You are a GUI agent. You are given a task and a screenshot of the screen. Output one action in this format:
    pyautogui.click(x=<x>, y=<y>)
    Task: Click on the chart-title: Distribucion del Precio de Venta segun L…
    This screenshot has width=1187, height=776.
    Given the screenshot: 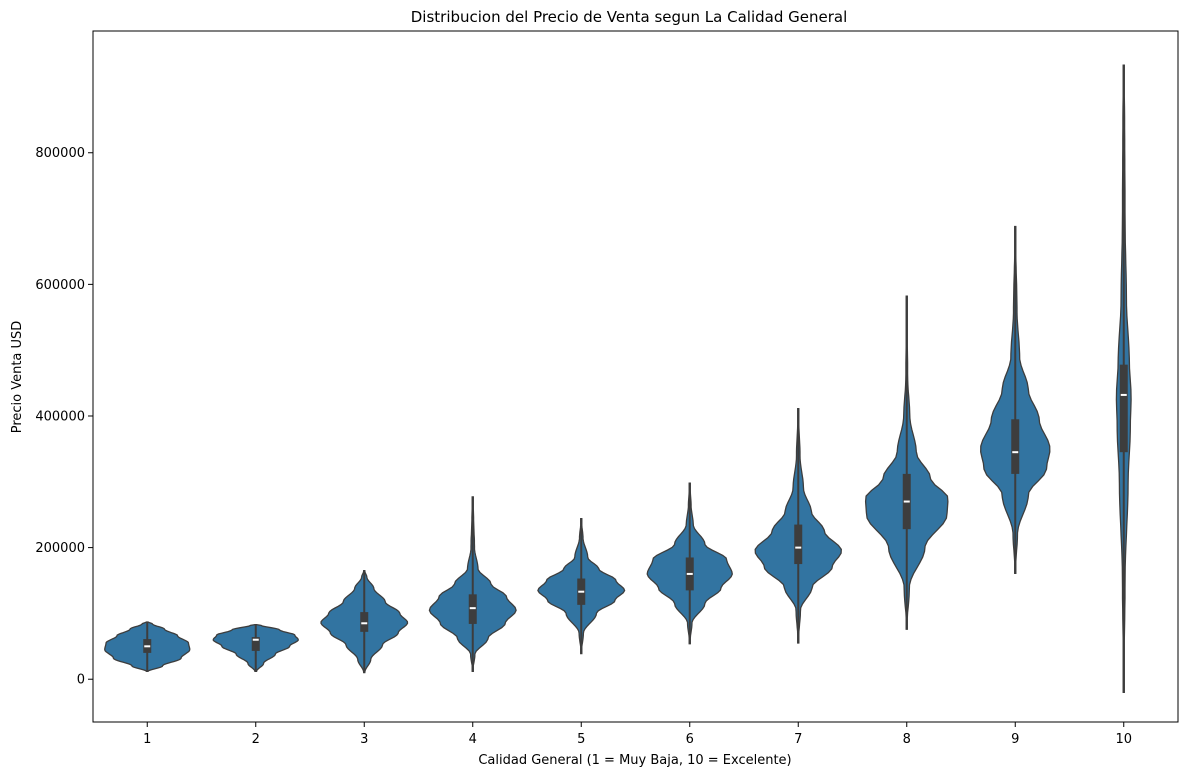 What is the action you would take?
    pyautogui.click(x=629, y=17)
    